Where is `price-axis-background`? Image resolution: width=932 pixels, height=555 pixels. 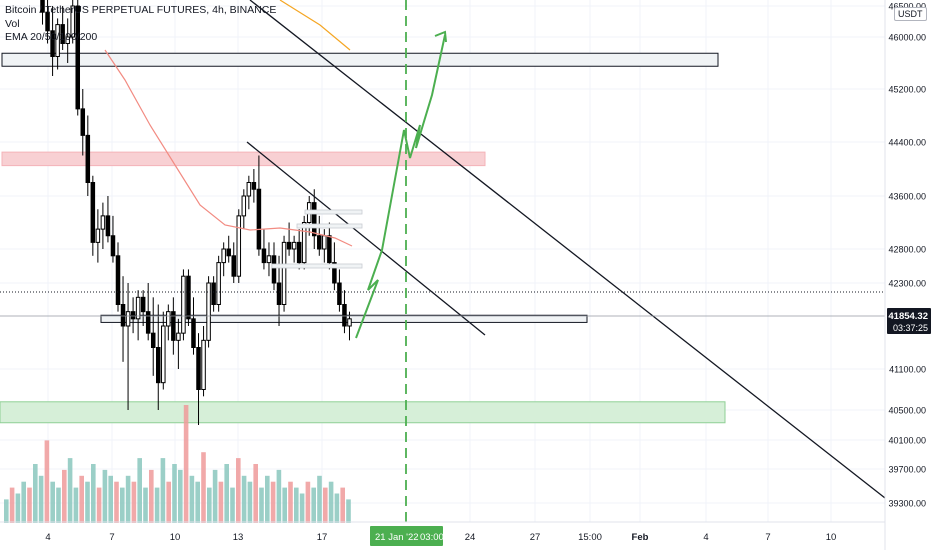 price-axis-background is located at coordinates (908, 275).